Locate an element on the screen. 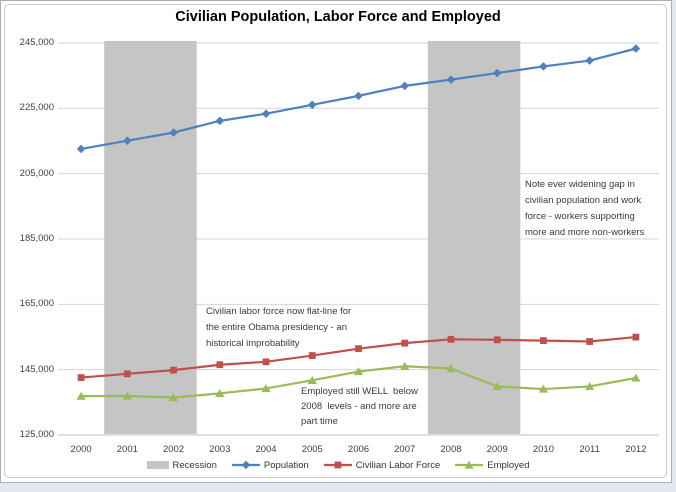 The width and height of the screenshot is (676, 492). x-axis-tick-label: 2001 is located at coordinates (127, 449).